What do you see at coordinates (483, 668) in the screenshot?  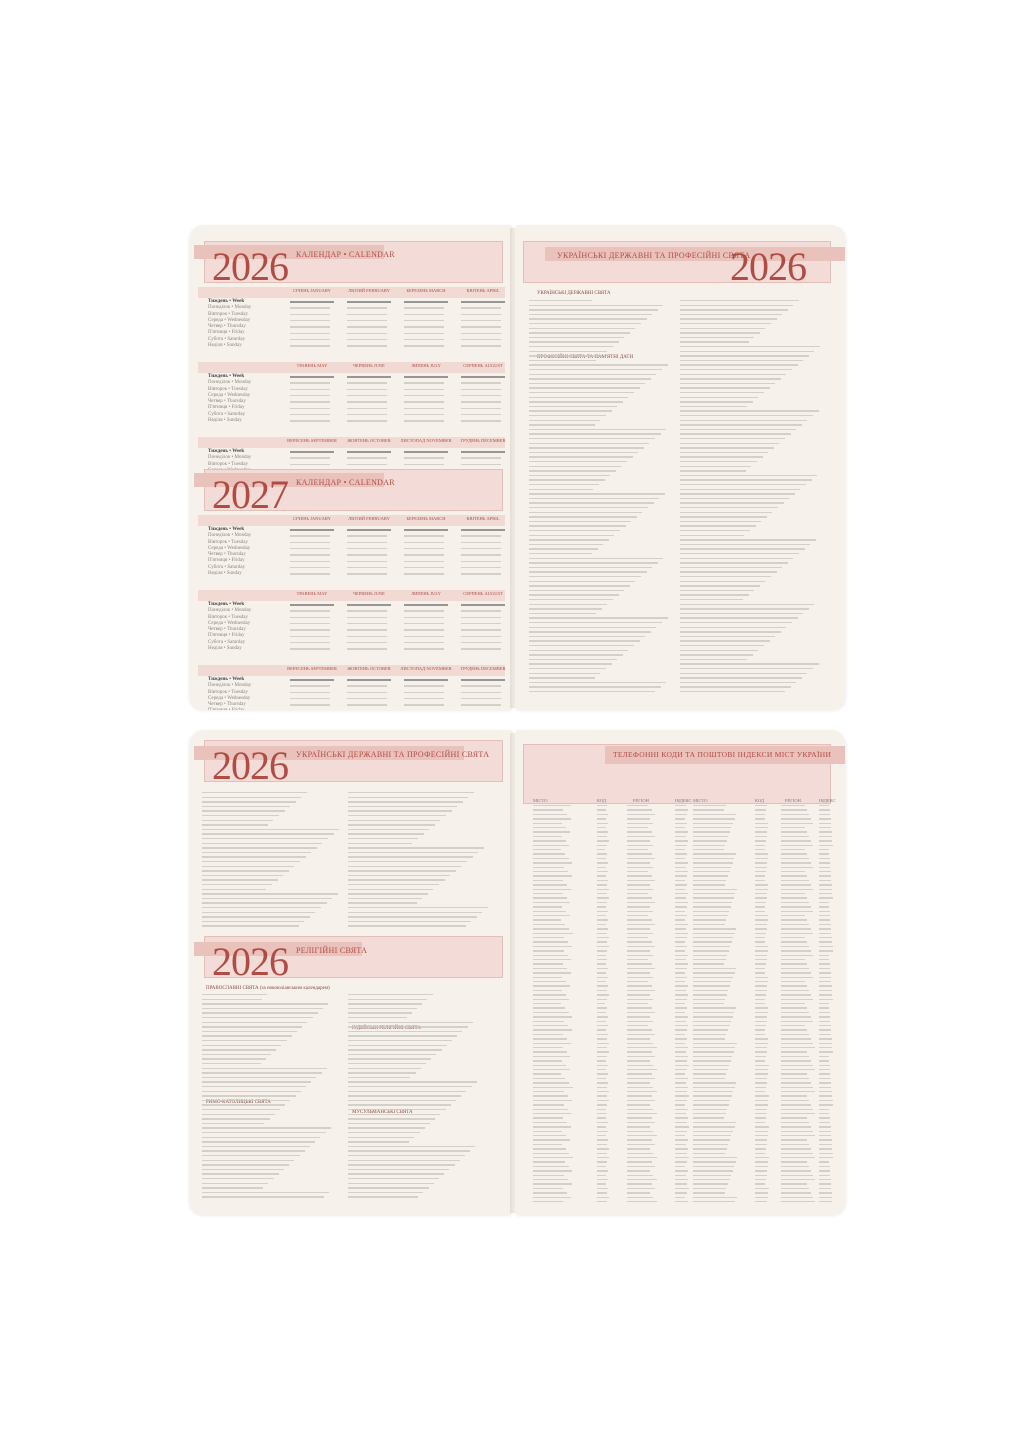 I see `month-name: ГРУДЕНЬ DECEMBER` at bounding box center [483, 668].